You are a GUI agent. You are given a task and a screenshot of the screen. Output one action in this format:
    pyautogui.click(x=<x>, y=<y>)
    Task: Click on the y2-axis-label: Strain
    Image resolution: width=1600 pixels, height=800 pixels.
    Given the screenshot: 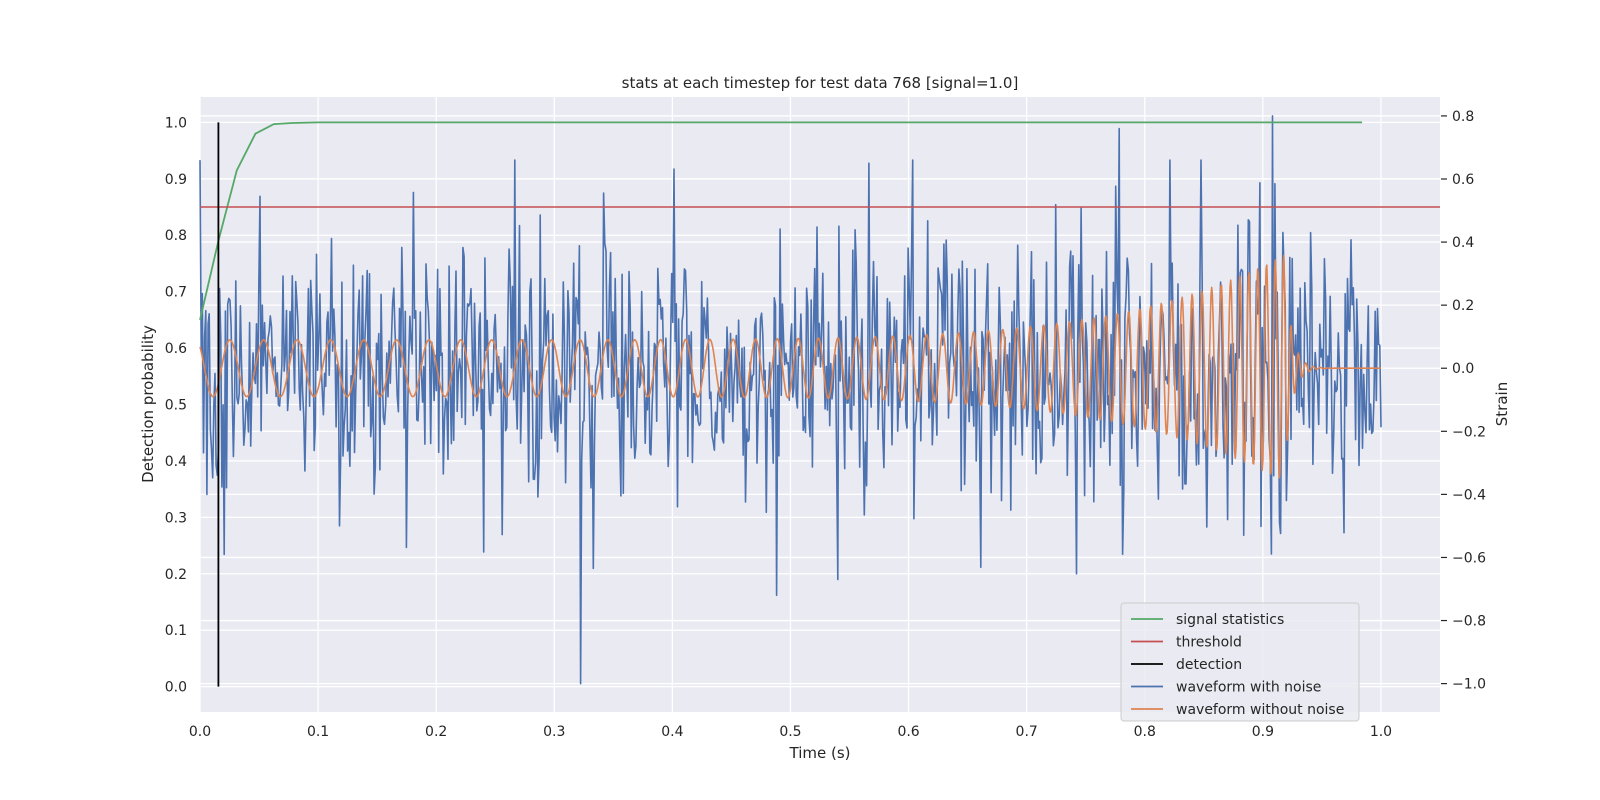 What is the action you would take?
    pyautogui.click(x=1502, y=404)
    